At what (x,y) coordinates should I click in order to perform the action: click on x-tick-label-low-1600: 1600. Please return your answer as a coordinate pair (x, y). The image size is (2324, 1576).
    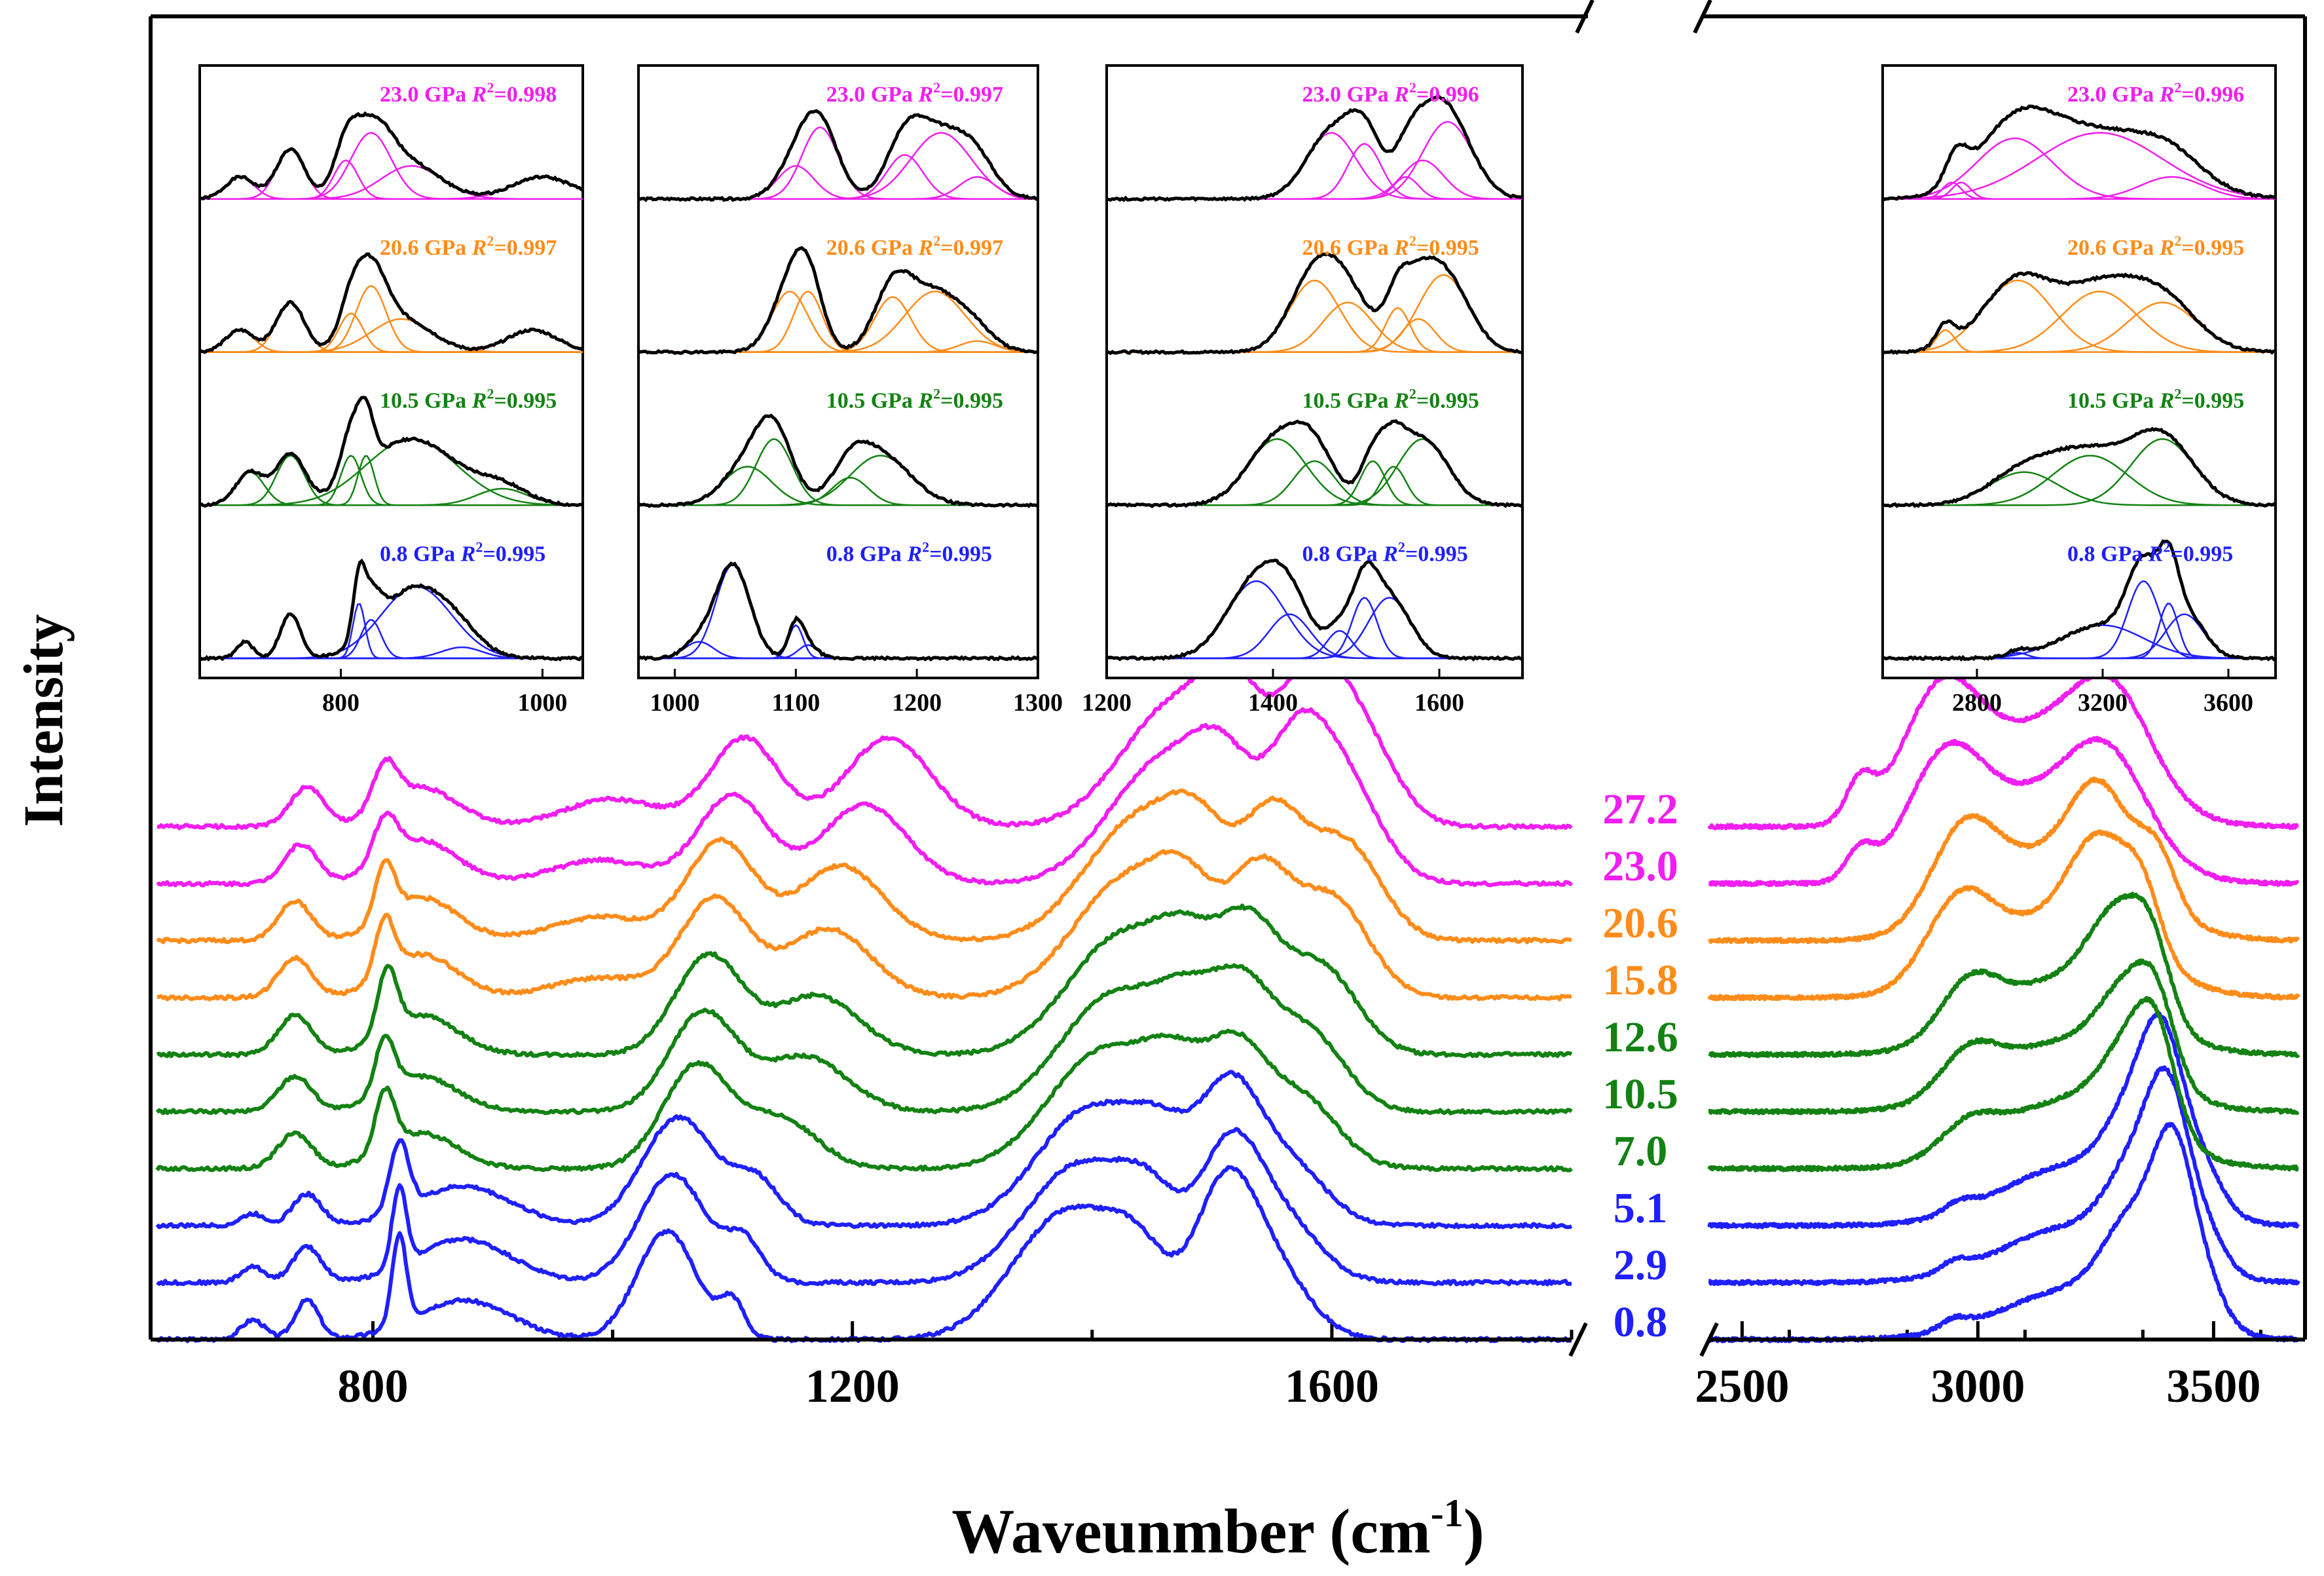
    Looking at the image, I should click on (1332, 1386).